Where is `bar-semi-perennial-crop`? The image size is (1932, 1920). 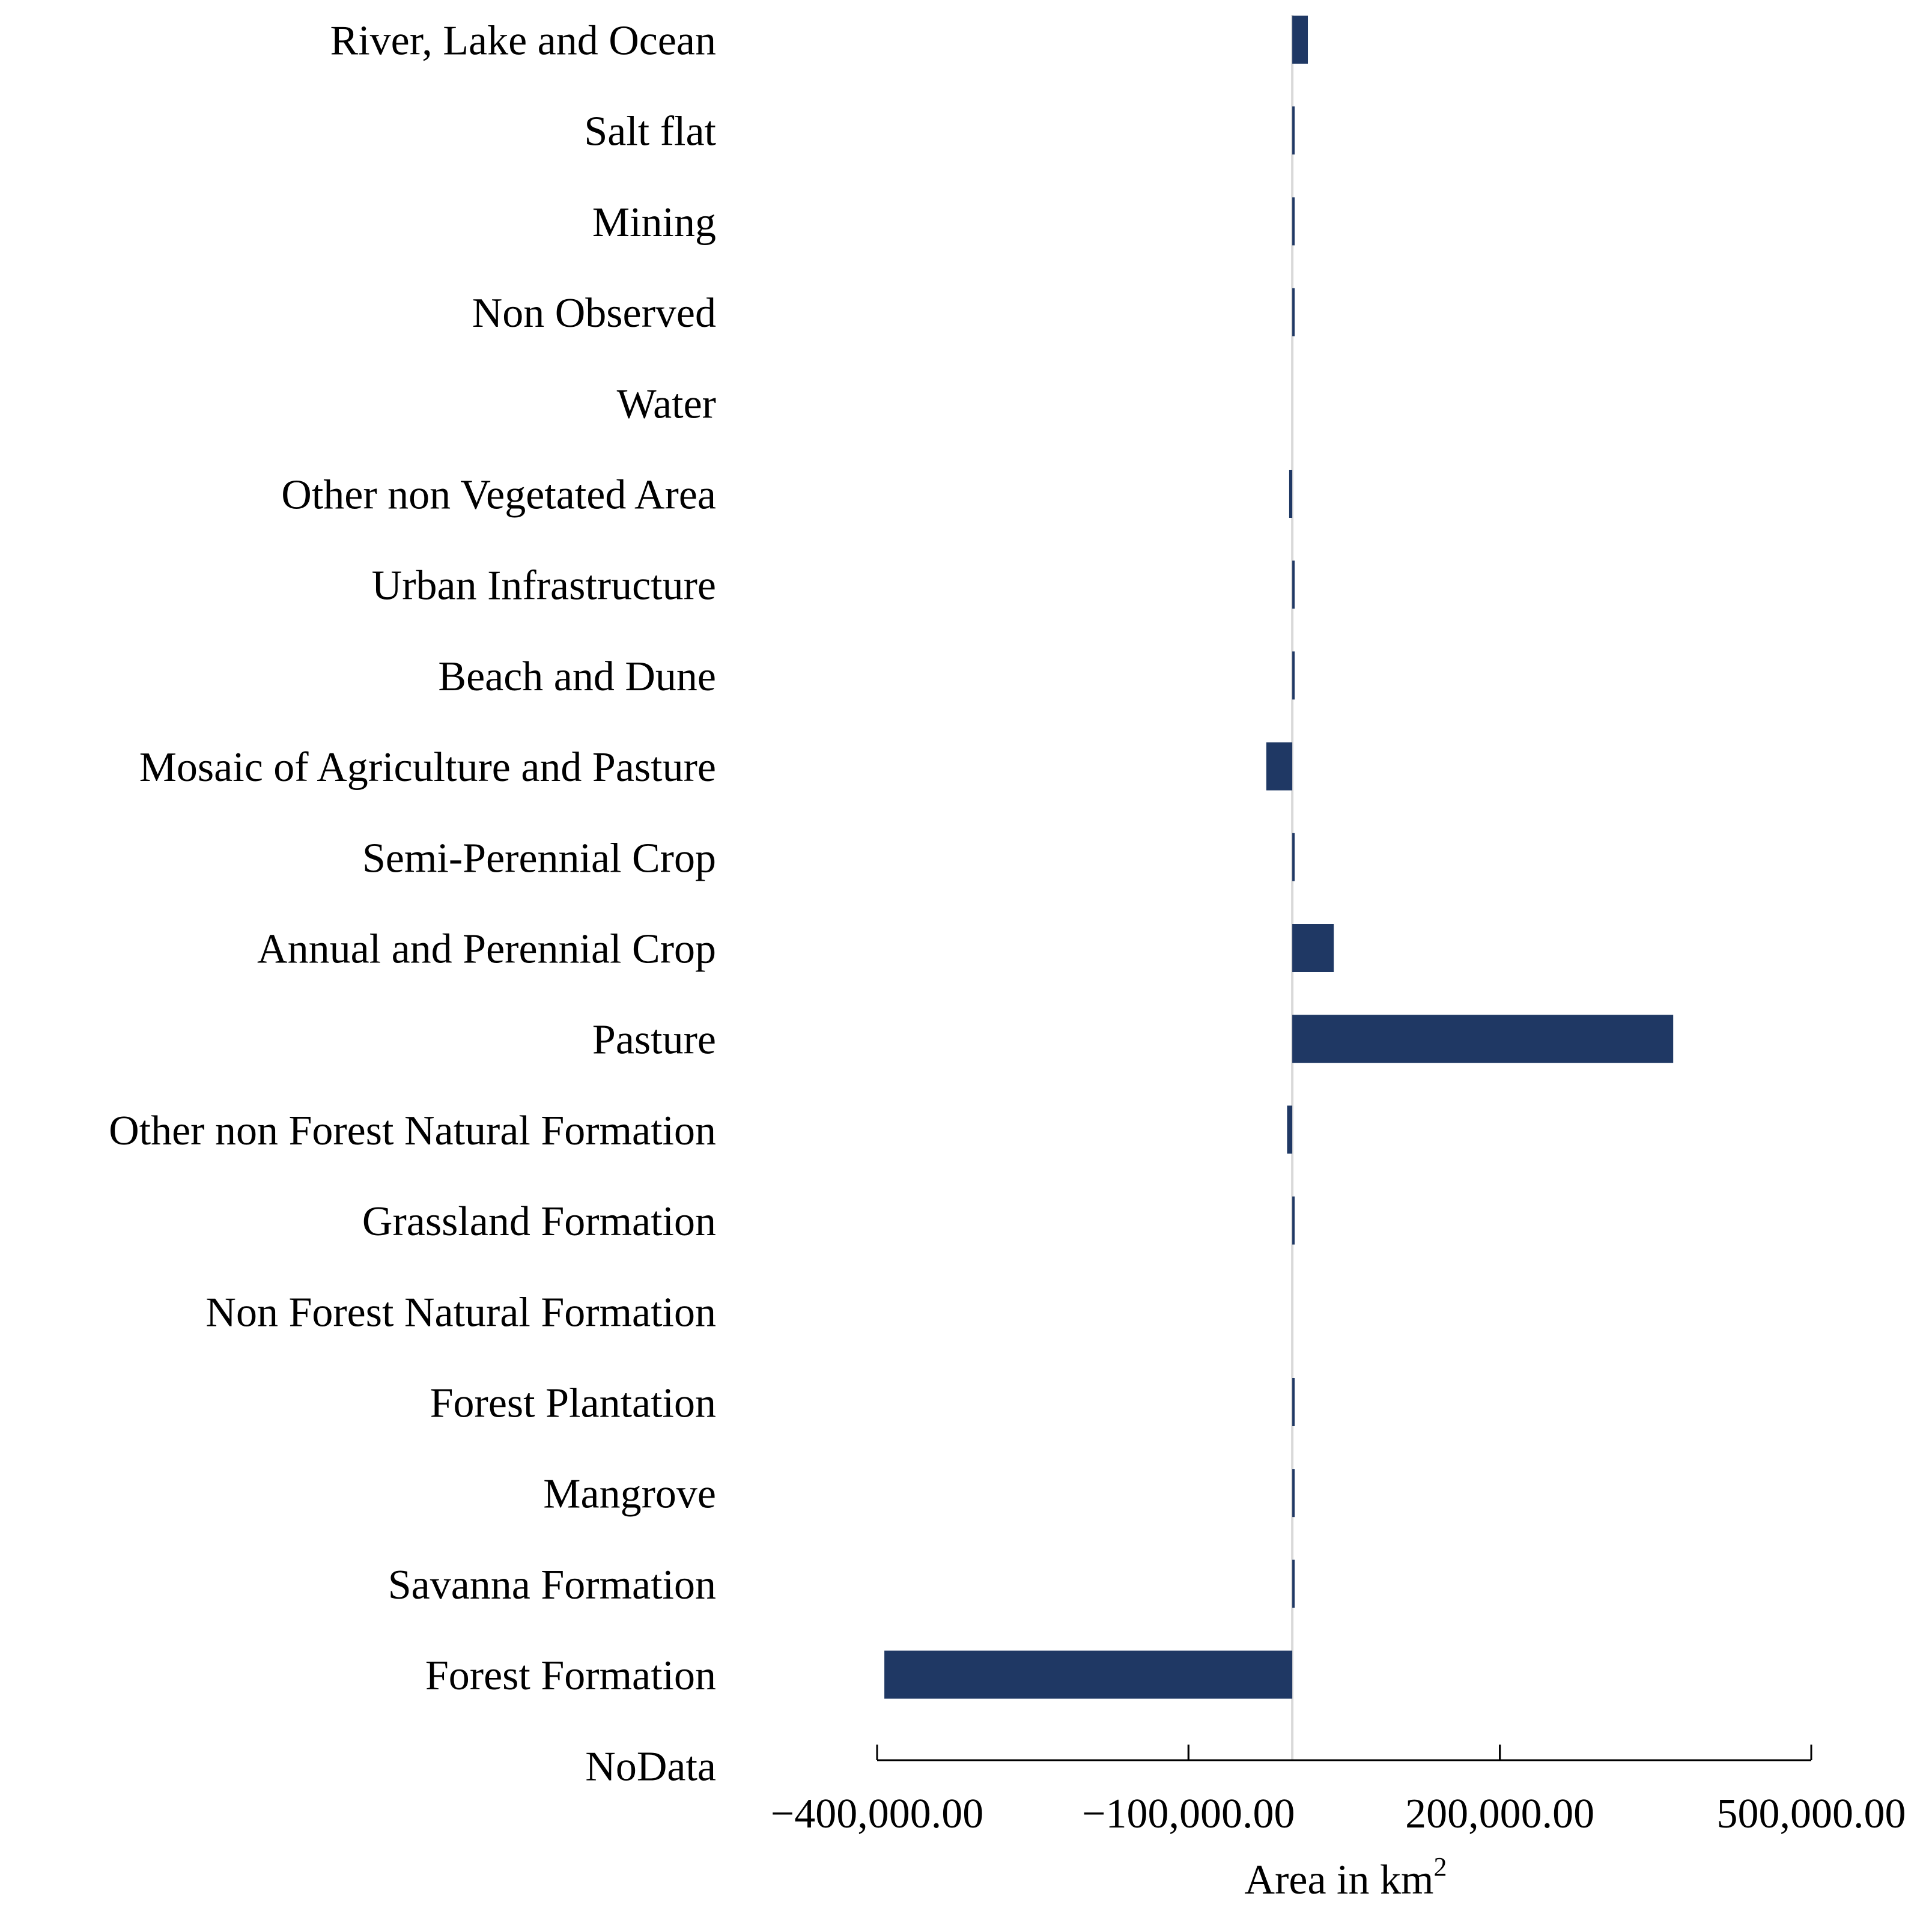 bar-semi-perennial-crop is located at coordinates (1293, 857).